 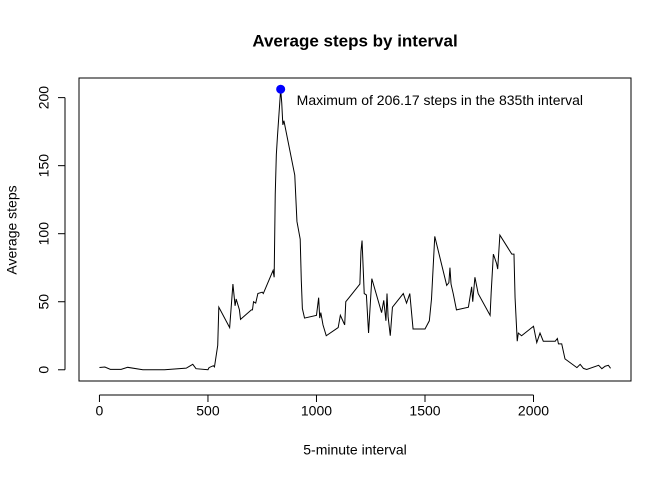 What do you see at coordinates (44, 302) in the screenshot?
I see `y-tick-label: 50` at bounding box center [44, 302].